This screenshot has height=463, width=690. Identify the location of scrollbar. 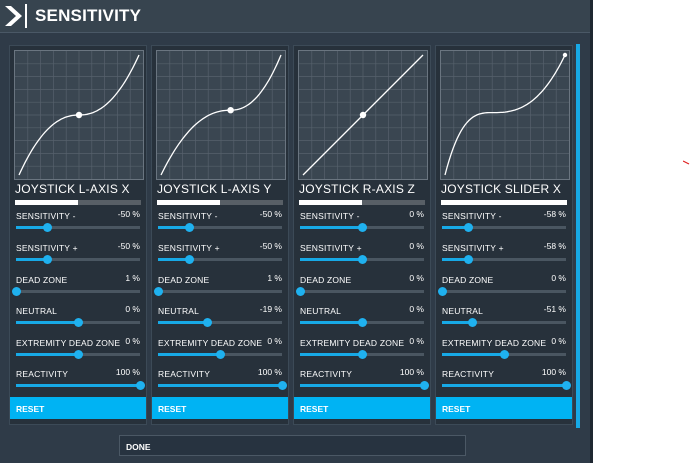
(578, 236).